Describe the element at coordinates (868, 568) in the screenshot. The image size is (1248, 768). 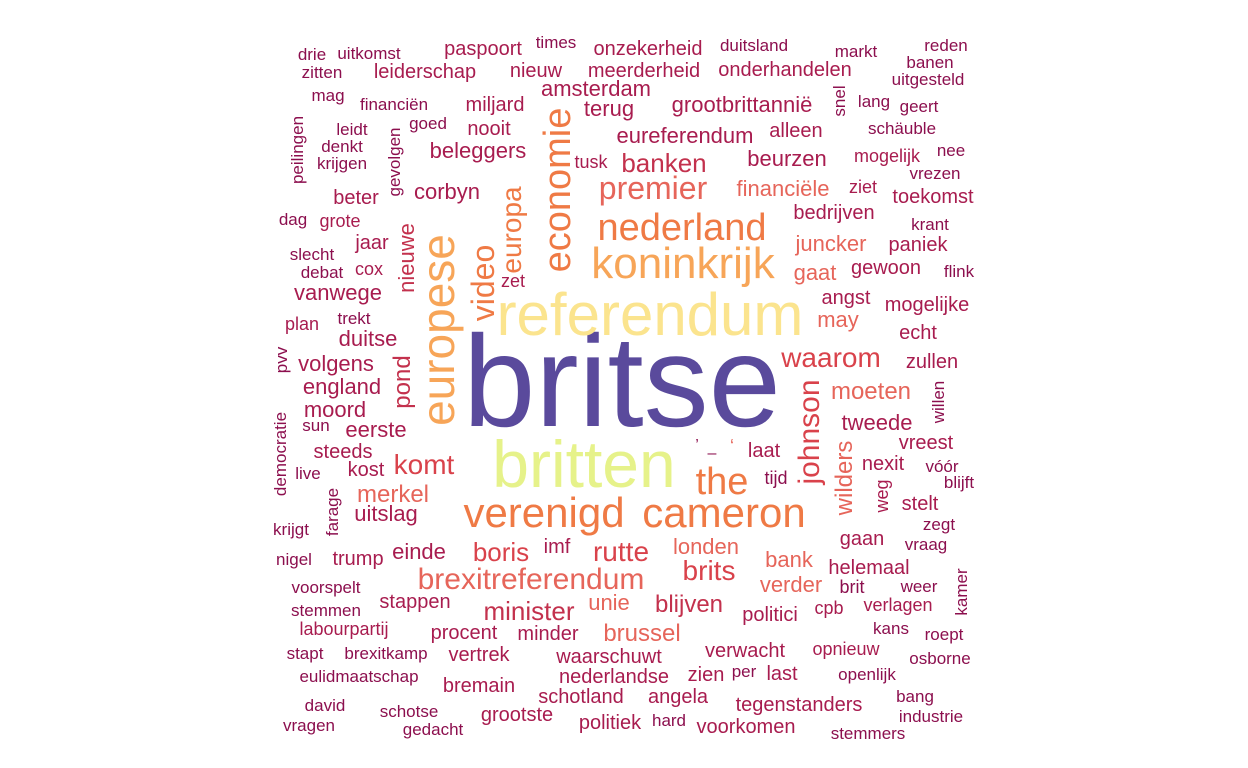
I see `cloud-word: helemaal` at that location.